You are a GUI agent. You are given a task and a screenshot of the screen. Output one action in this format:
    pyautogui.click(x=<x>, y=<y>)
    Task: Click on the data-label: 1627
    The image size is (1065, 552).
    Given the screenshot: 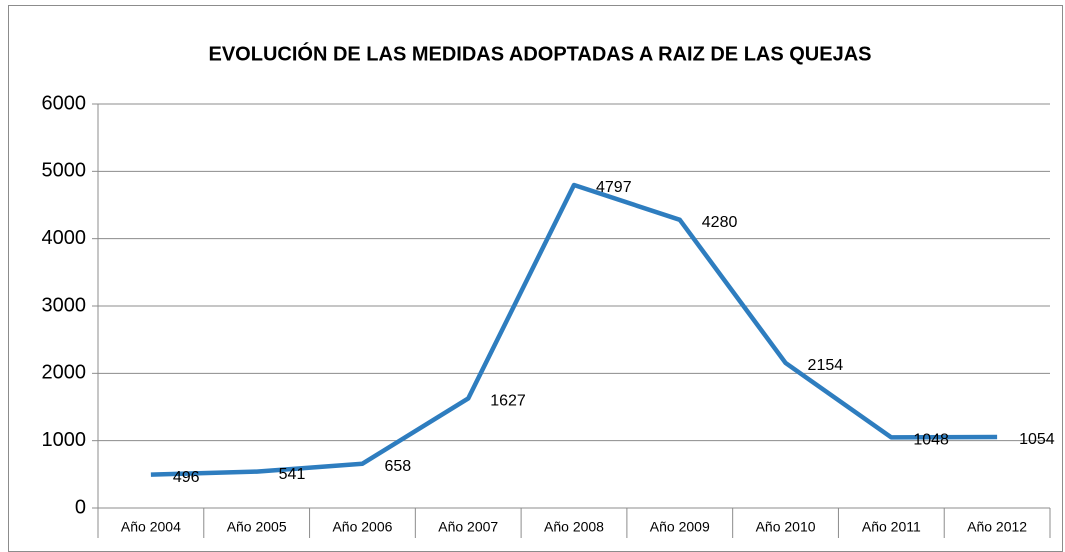 What is the action you would take?
    pyautogui.click(x=508, y=401)
    